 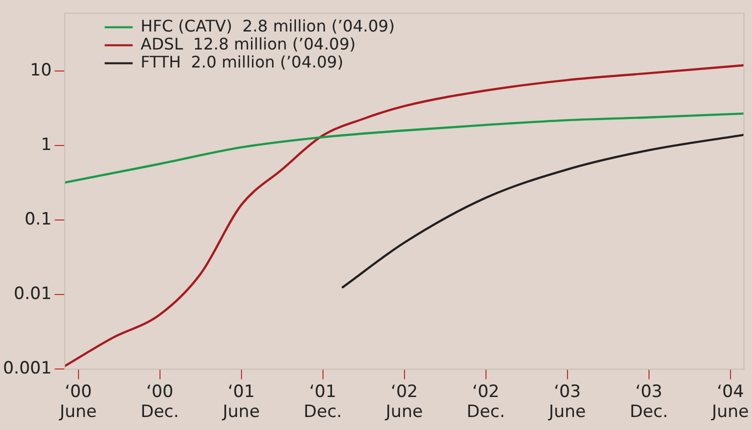 I want to click on x-tick-label: ‘01 Dec., so click(x=323, y=402).